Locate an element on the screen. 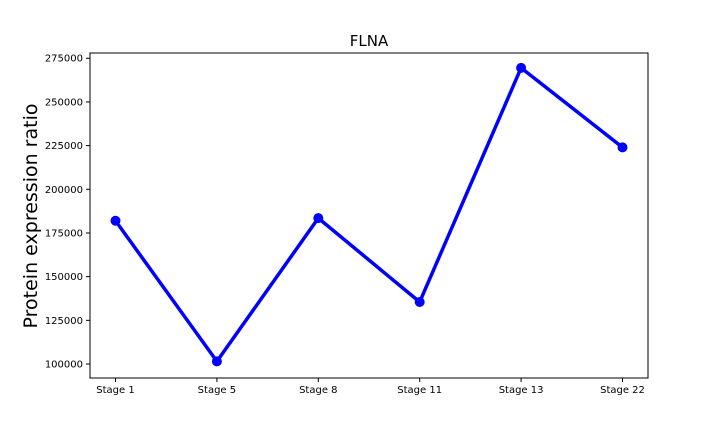  y-tick-label: 125000 is located at coordinates (64, 321).